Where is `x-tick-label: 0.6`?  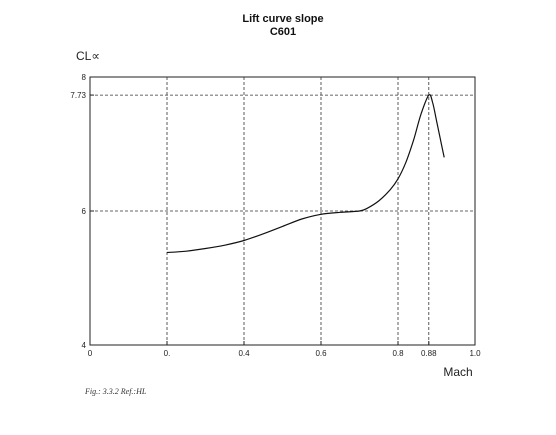
x-tick-label: 0.6 is located at coordinates (321, 353).